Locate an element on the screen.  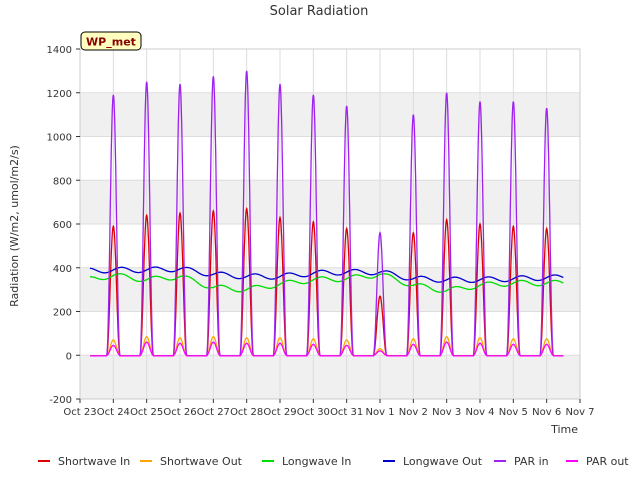
legend-label: Longwave Out is located at coordinates (443, 461).